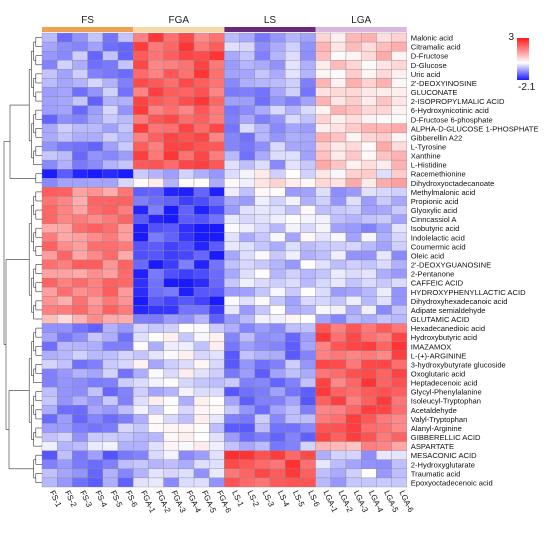 The width and height of the screenshot is (550, 535). Describe the element at coordinates (179, 20) in the screenshot. I see `group-label-fga: FGA` at that location.